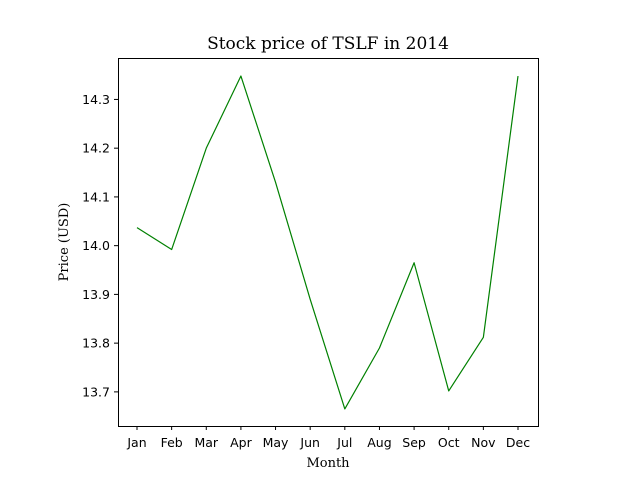  What do you see at coordinates (96, 343) in the screenshot?
I see `y-tick-label: 13.8` at bounding box center [96, 343].